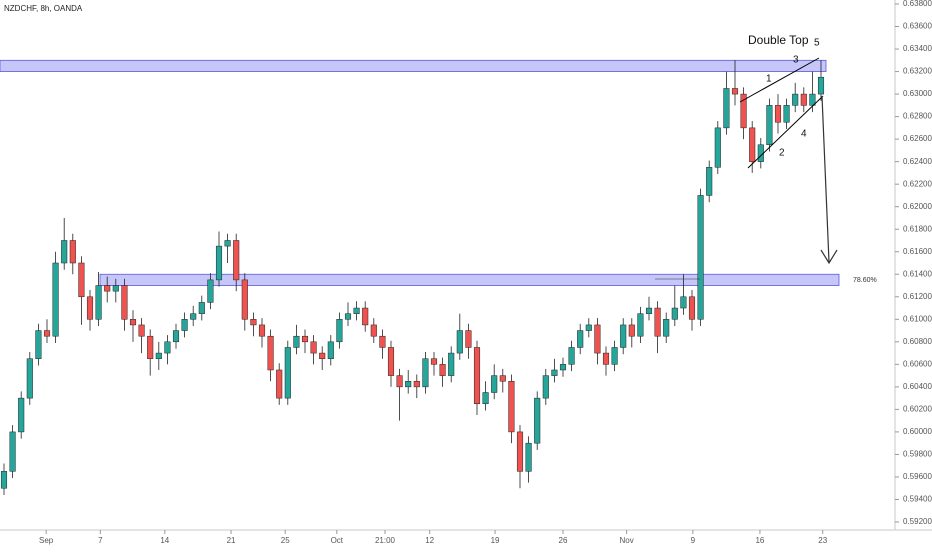 This screenshot has height=555, width=932. What do you see at coordinates (804, 134) in the screenshot?
I see `annotation: 4` at bounding box center [804, 134].